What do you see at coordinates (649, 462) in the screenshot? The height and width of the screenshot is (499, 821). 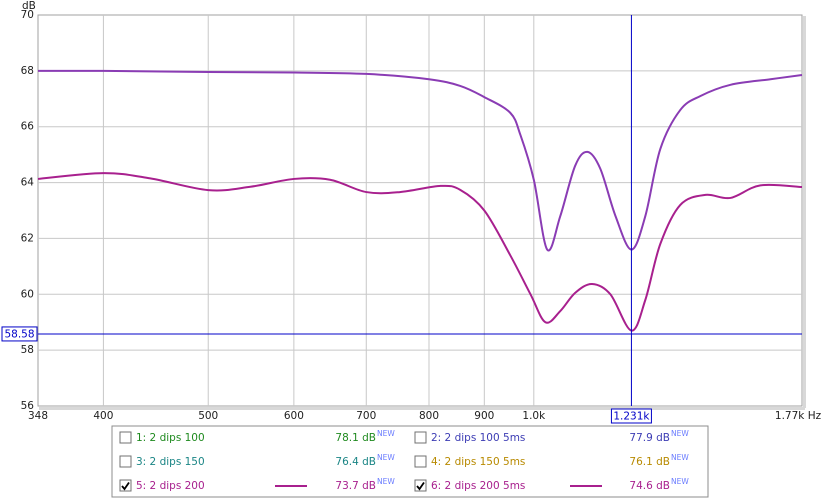 I see `legend-reading: 76.1 dB` at bounding box center [649, 462].